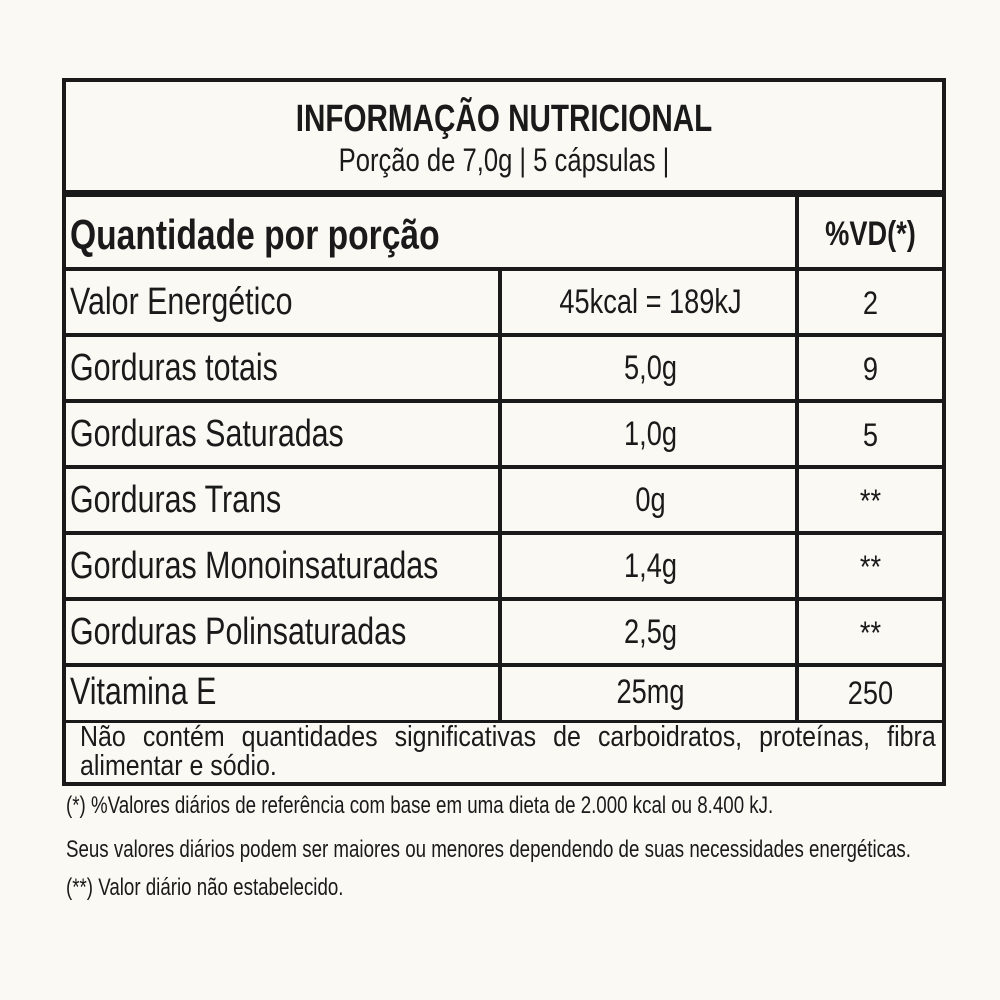 Image resolution: width=1000 pixels, height=1000 pixels. Describe the element at coordinates (870, 234) in the screenshot. I see `dv-header: %VD(*)` at that location.